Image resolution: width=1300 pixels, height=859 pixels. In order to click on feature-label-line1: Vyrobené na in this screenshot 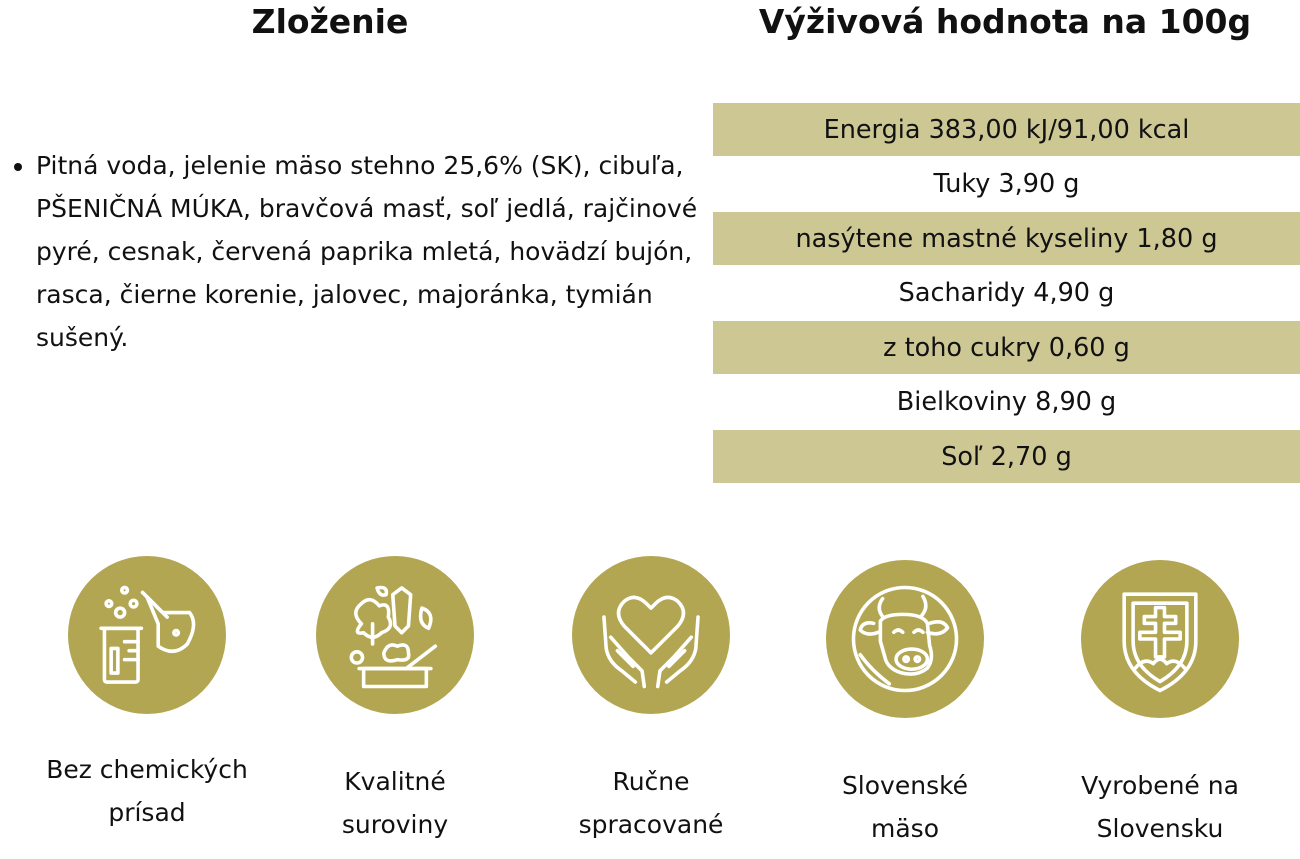, I will do `click(1160, 785)`.